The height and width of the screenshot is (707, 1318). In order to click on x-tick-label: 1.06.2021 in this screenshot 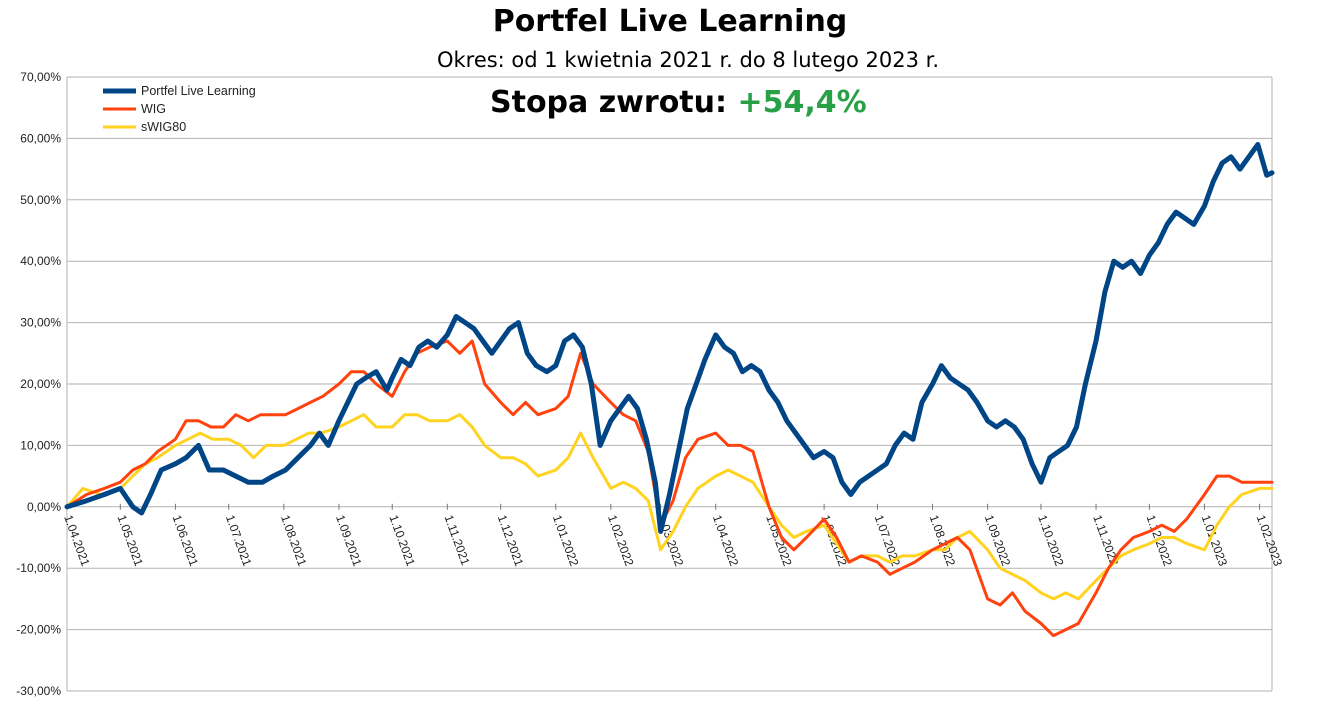, I will do `click(186, 540)`.